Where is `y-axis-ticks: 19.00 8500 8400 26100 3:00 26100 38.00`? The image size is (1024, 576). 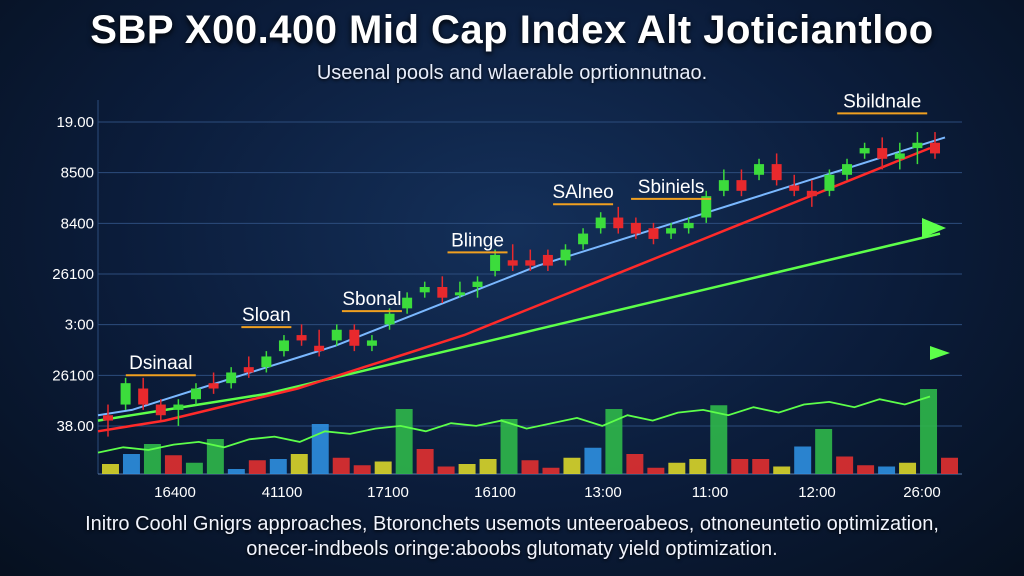
y-axis-ticks: 19.00 8500 8400 26100 3:00 26100 38.00 is located at coordinates (73, 274).